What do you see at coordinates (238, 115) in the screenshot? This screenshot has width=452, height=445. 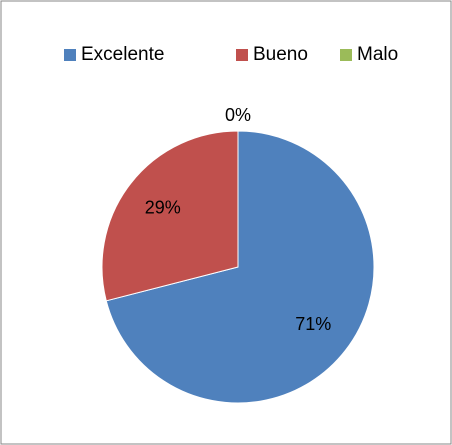 I see `value-label: 0%` at bounding box center [238, 115].